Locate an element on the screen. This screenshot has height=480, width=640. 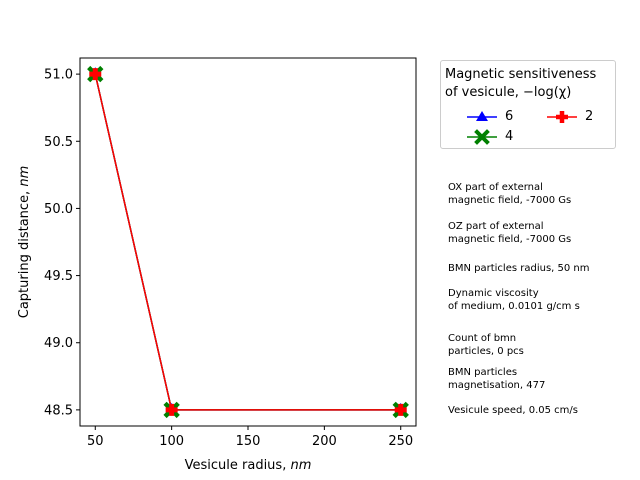
info-magnetisation-text: BMN particles magnetisation, 477 is located at coordinates (497, 379).